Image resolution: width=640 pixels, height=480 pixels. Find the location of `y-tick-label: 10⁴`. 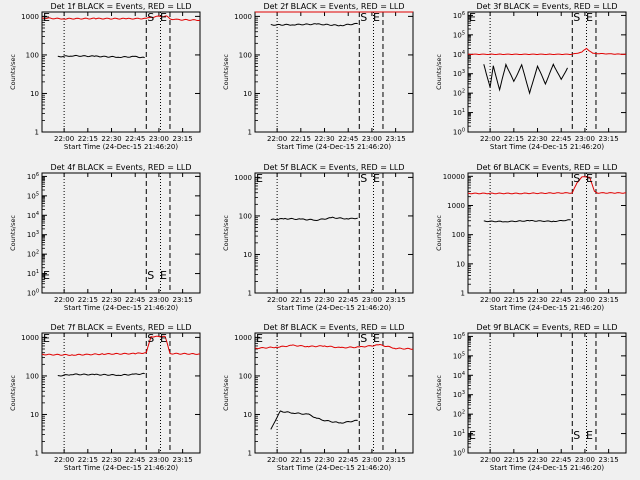

y-tick-label: 10⁴ is located at coordinates (459, 54).